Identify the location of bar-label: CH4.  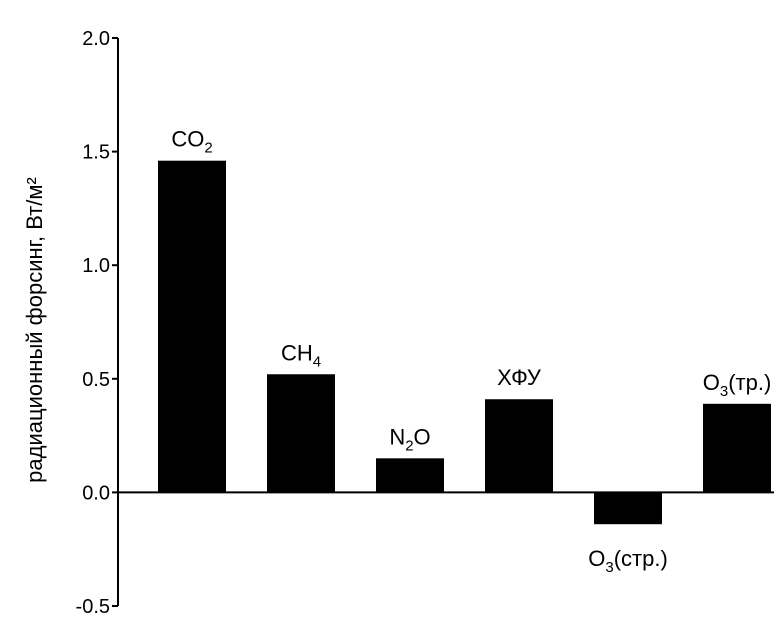
(301, 355).